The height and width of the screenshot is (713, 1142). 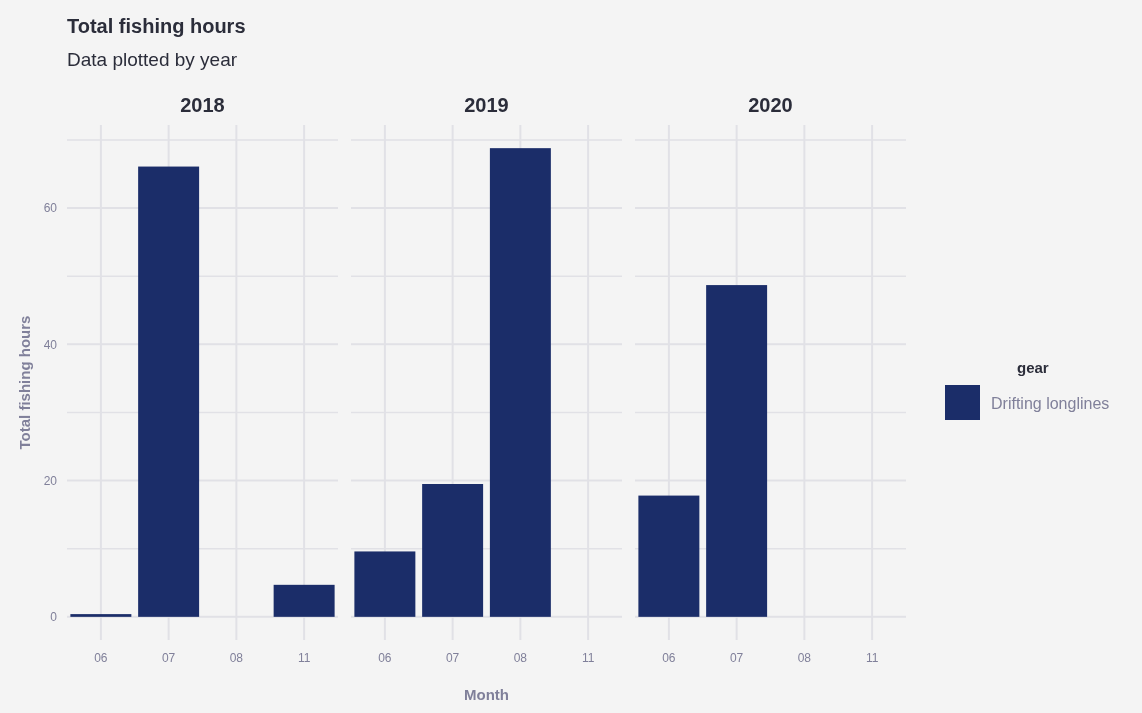 I want to click on y-tick-label: 40, so click(x=50, y=344).